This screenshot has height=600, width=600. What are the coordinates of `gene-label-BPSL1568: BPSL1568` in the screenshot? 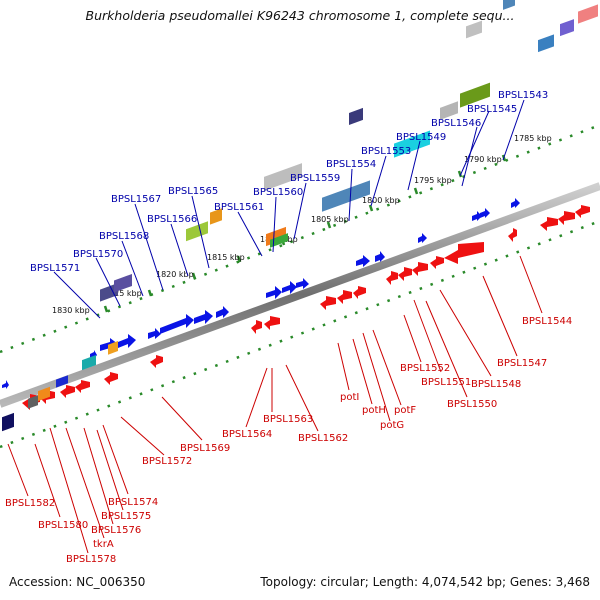 It's located at (124, 236).